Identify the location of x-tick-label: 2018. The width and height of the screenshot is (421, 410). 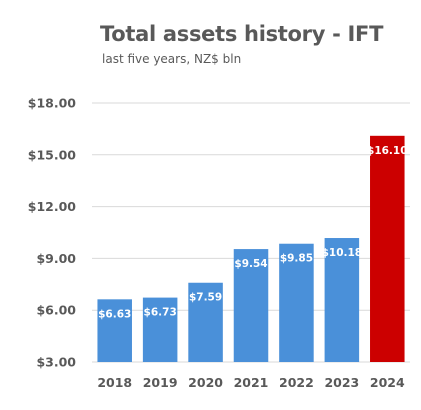
(114, 382).